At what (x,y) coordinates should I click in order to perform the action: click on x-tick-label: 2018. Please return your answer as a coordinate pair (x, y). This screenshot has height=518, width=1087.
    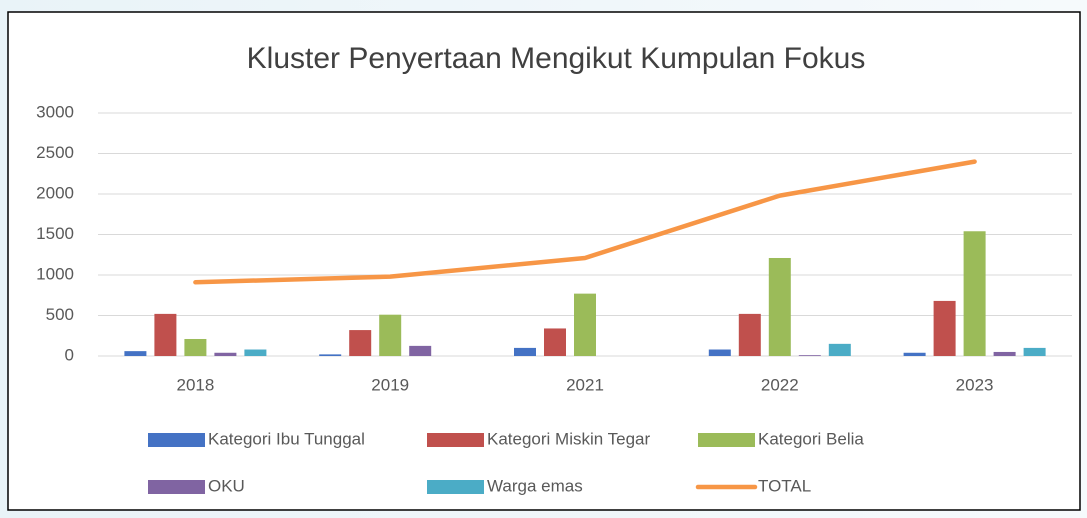
    Looking at the image, I should click on (195, 384).